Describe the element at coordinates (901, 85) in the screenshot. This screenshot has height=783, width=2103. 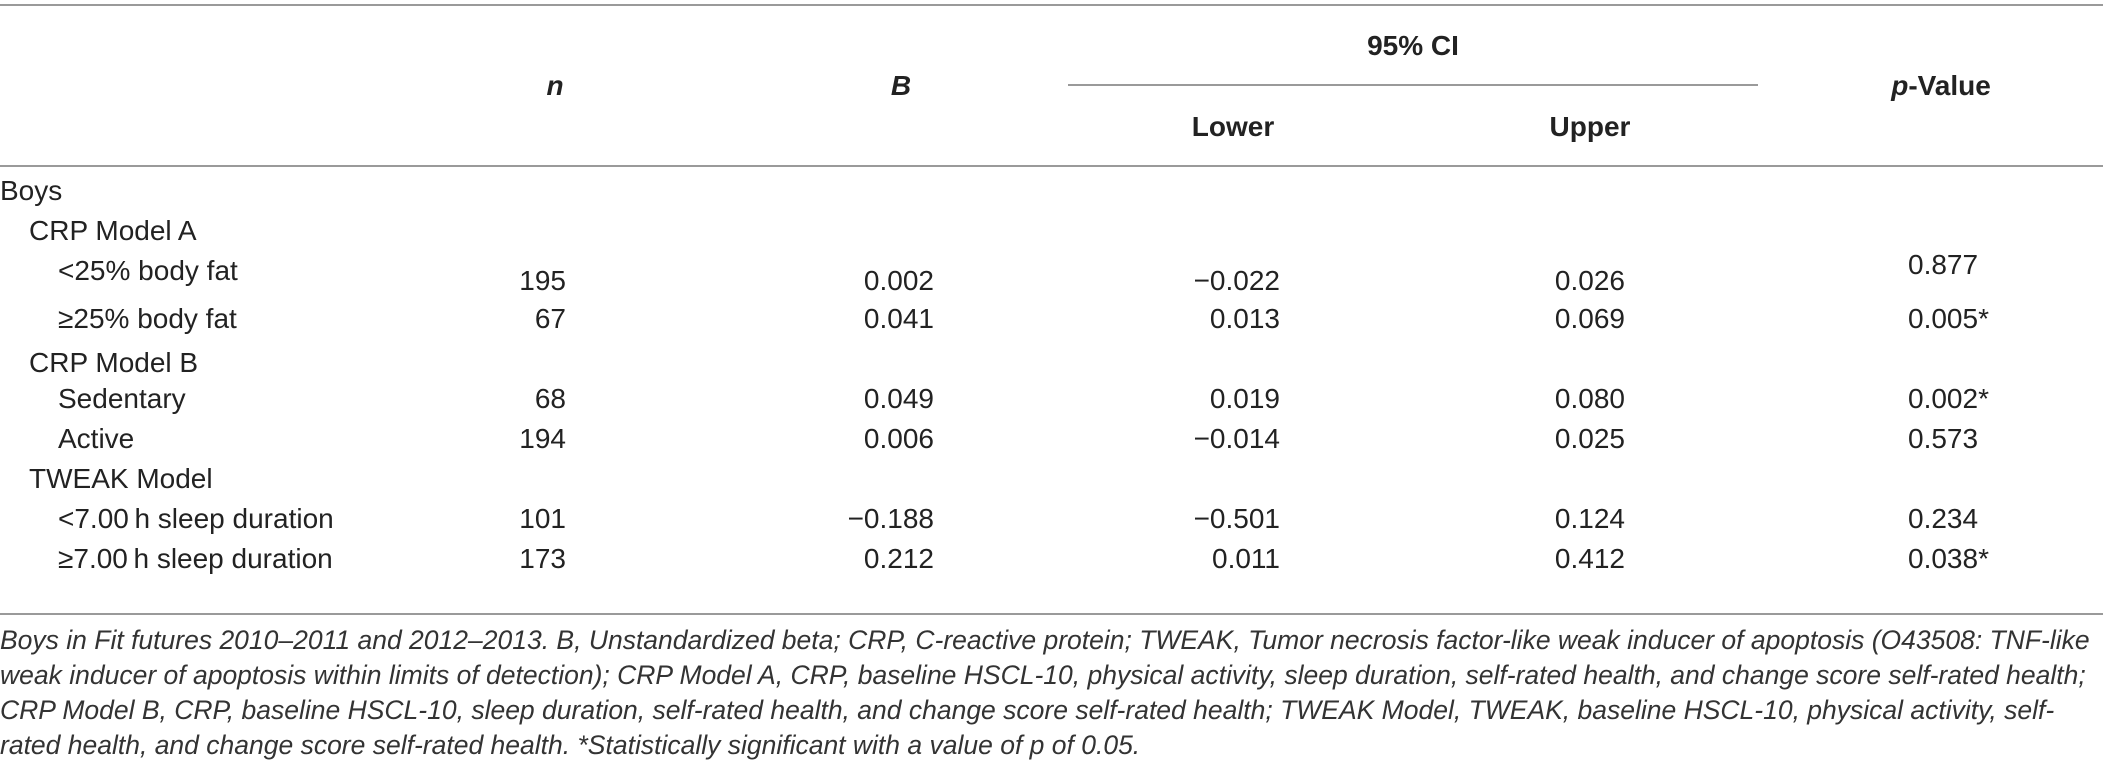
I see `header-b: B` at that location.